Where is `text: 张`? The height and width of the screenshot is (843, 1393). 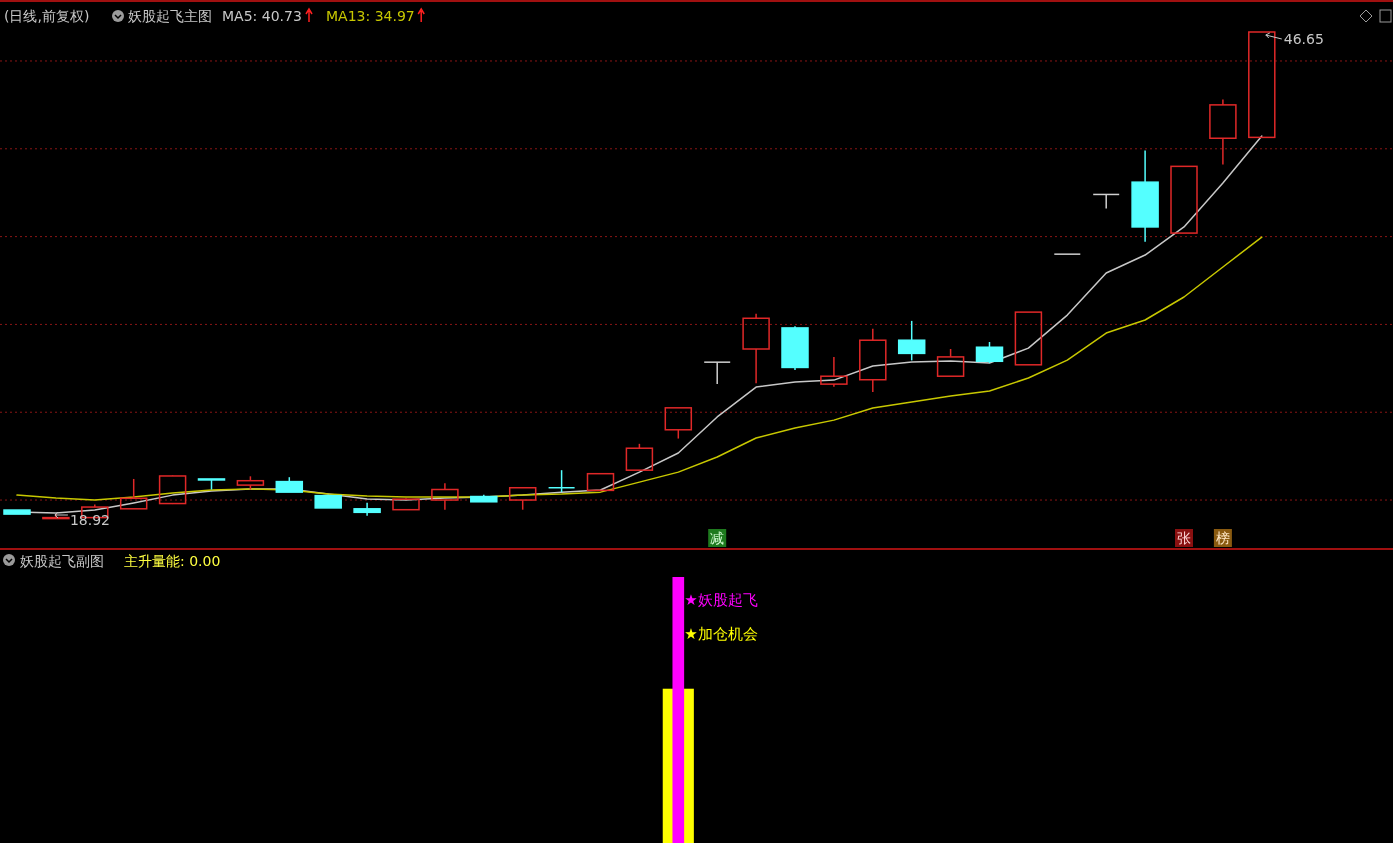 text: 张 is located at coordinates (1184, 538).